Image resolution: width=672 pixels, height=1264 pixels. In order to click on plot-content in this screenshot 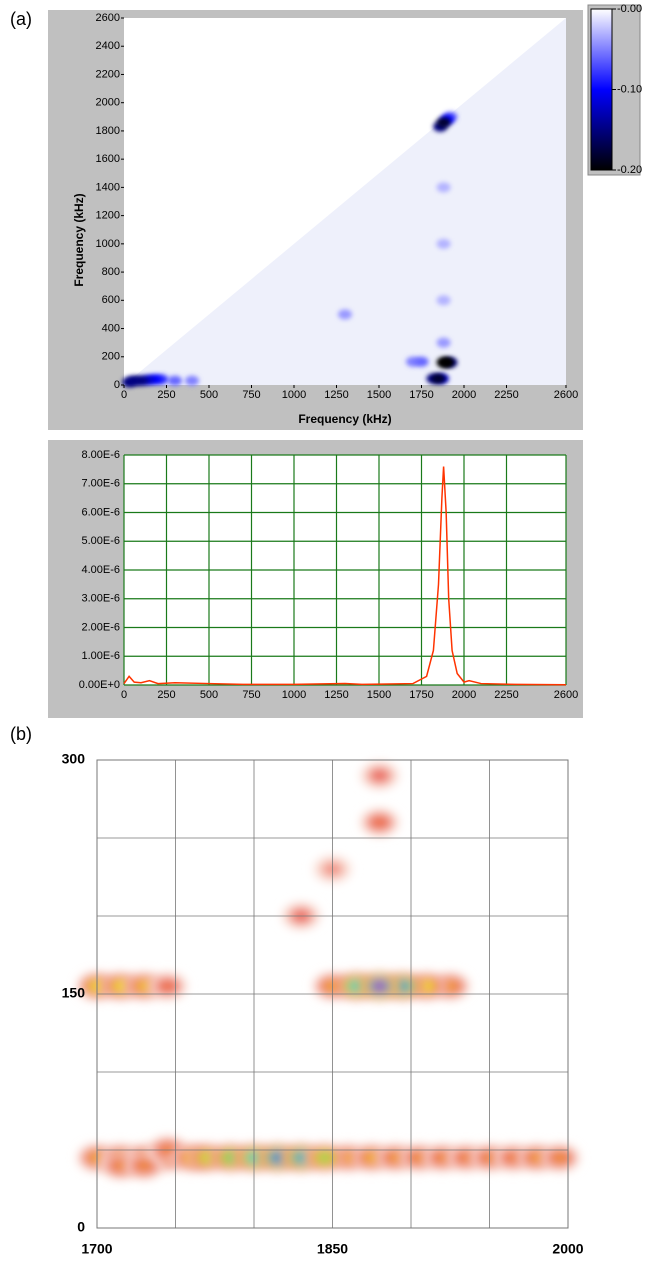, I will do `click(345, 570)`.